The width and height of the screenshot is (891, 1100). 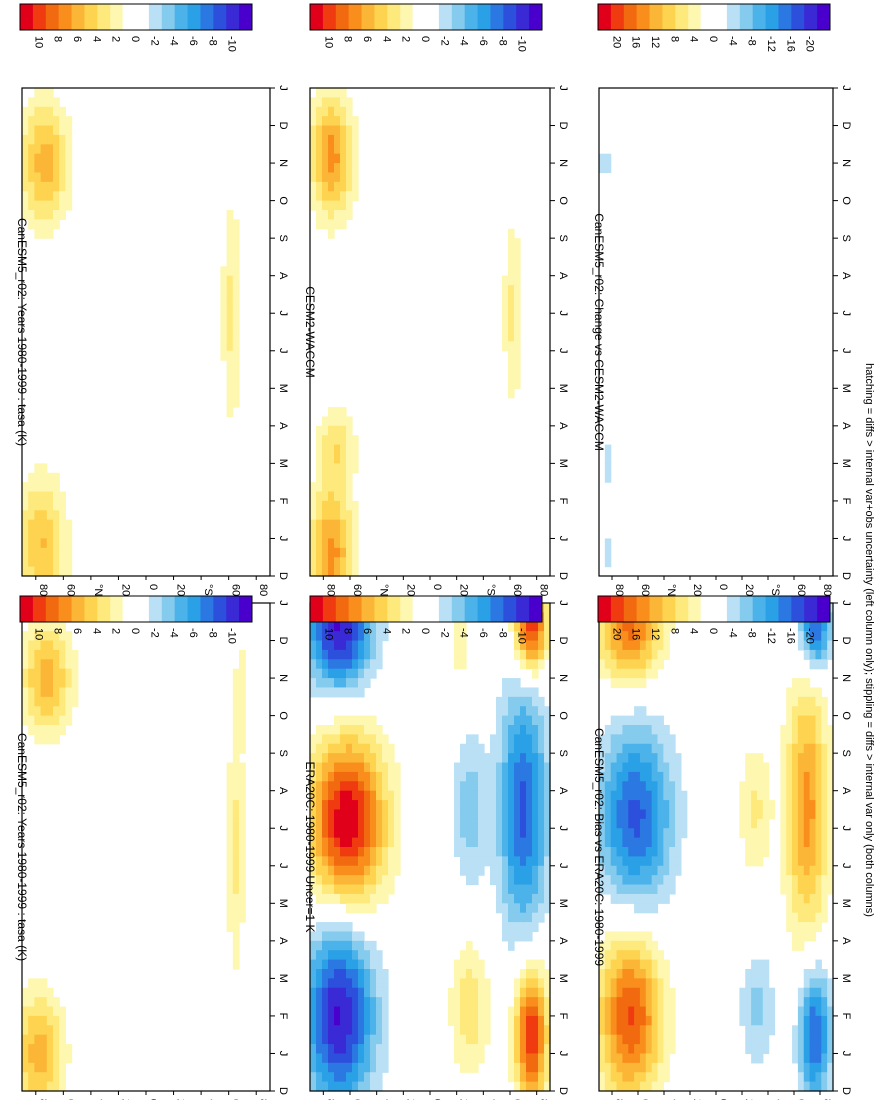 I want to click on month-tick-label: N, so click(x=283, y=163).